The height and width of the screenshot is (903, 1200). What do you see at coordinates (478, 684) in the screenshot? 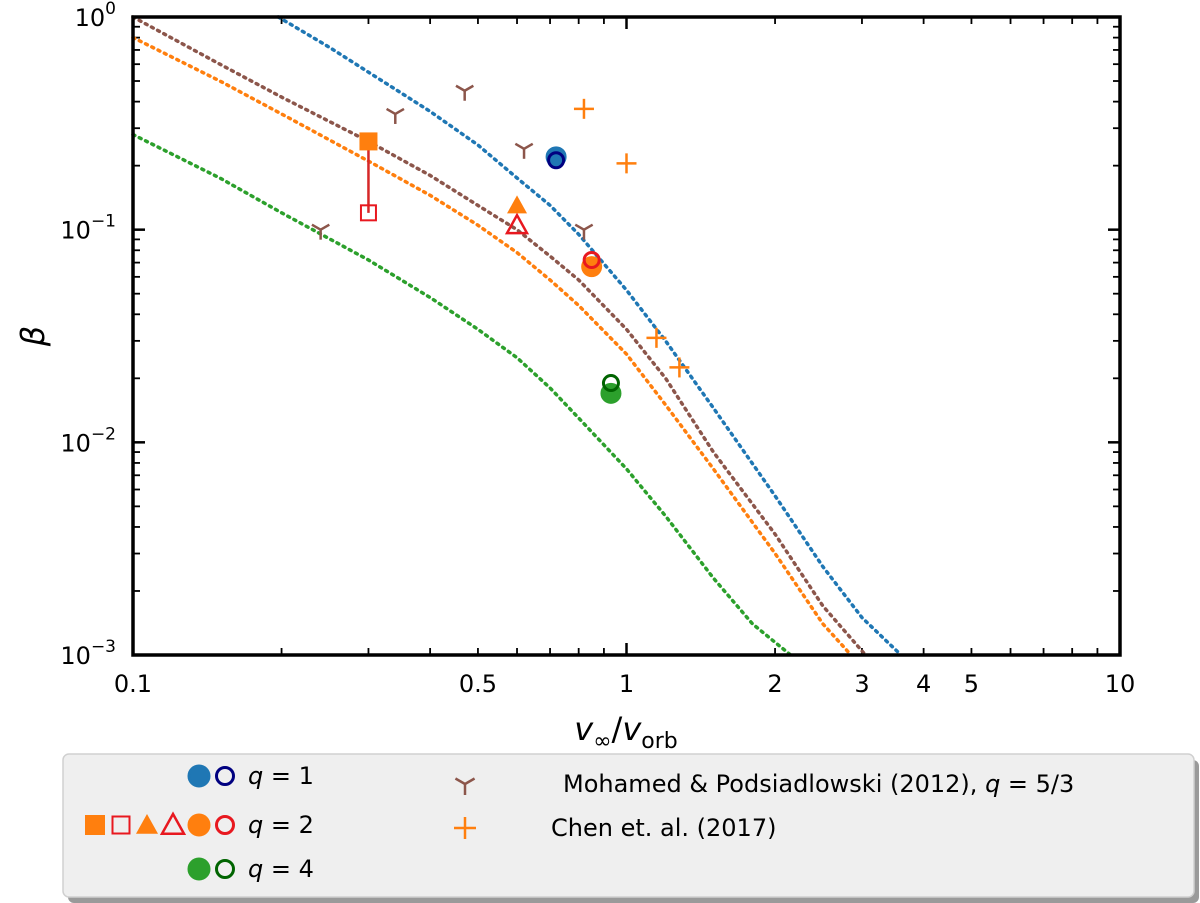
I see `x-tick-label: 0.5` at bounding box center [478, 684].